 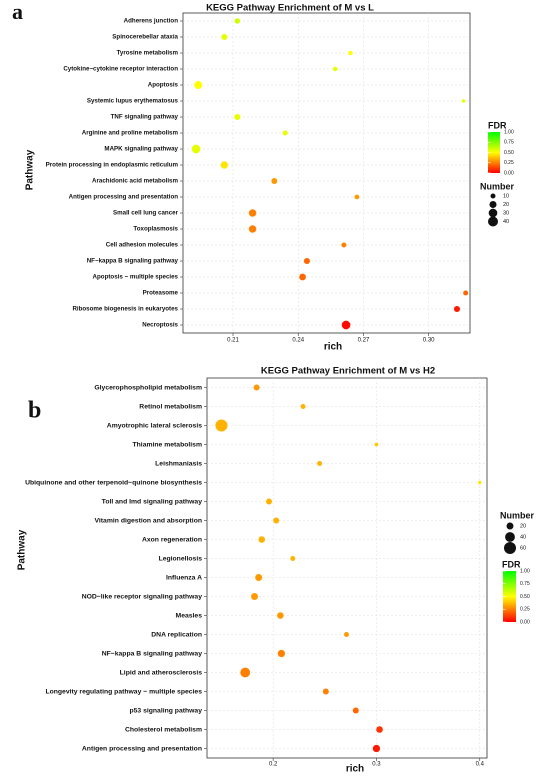 What do you see at coordinates (130, 133) in the screenshot?
I see `y-tick-label: Arginine and proline metabolism` at bounding box center [130, 133].